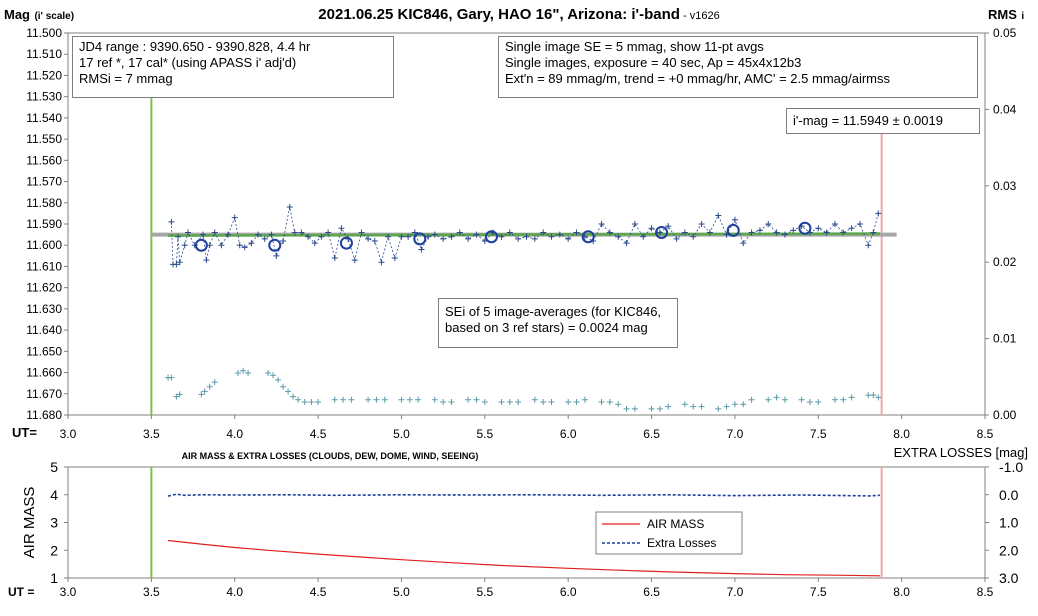  Describe the element at coordinates (525, 235) in the screenshot. I see `singles-series-line` at that location.